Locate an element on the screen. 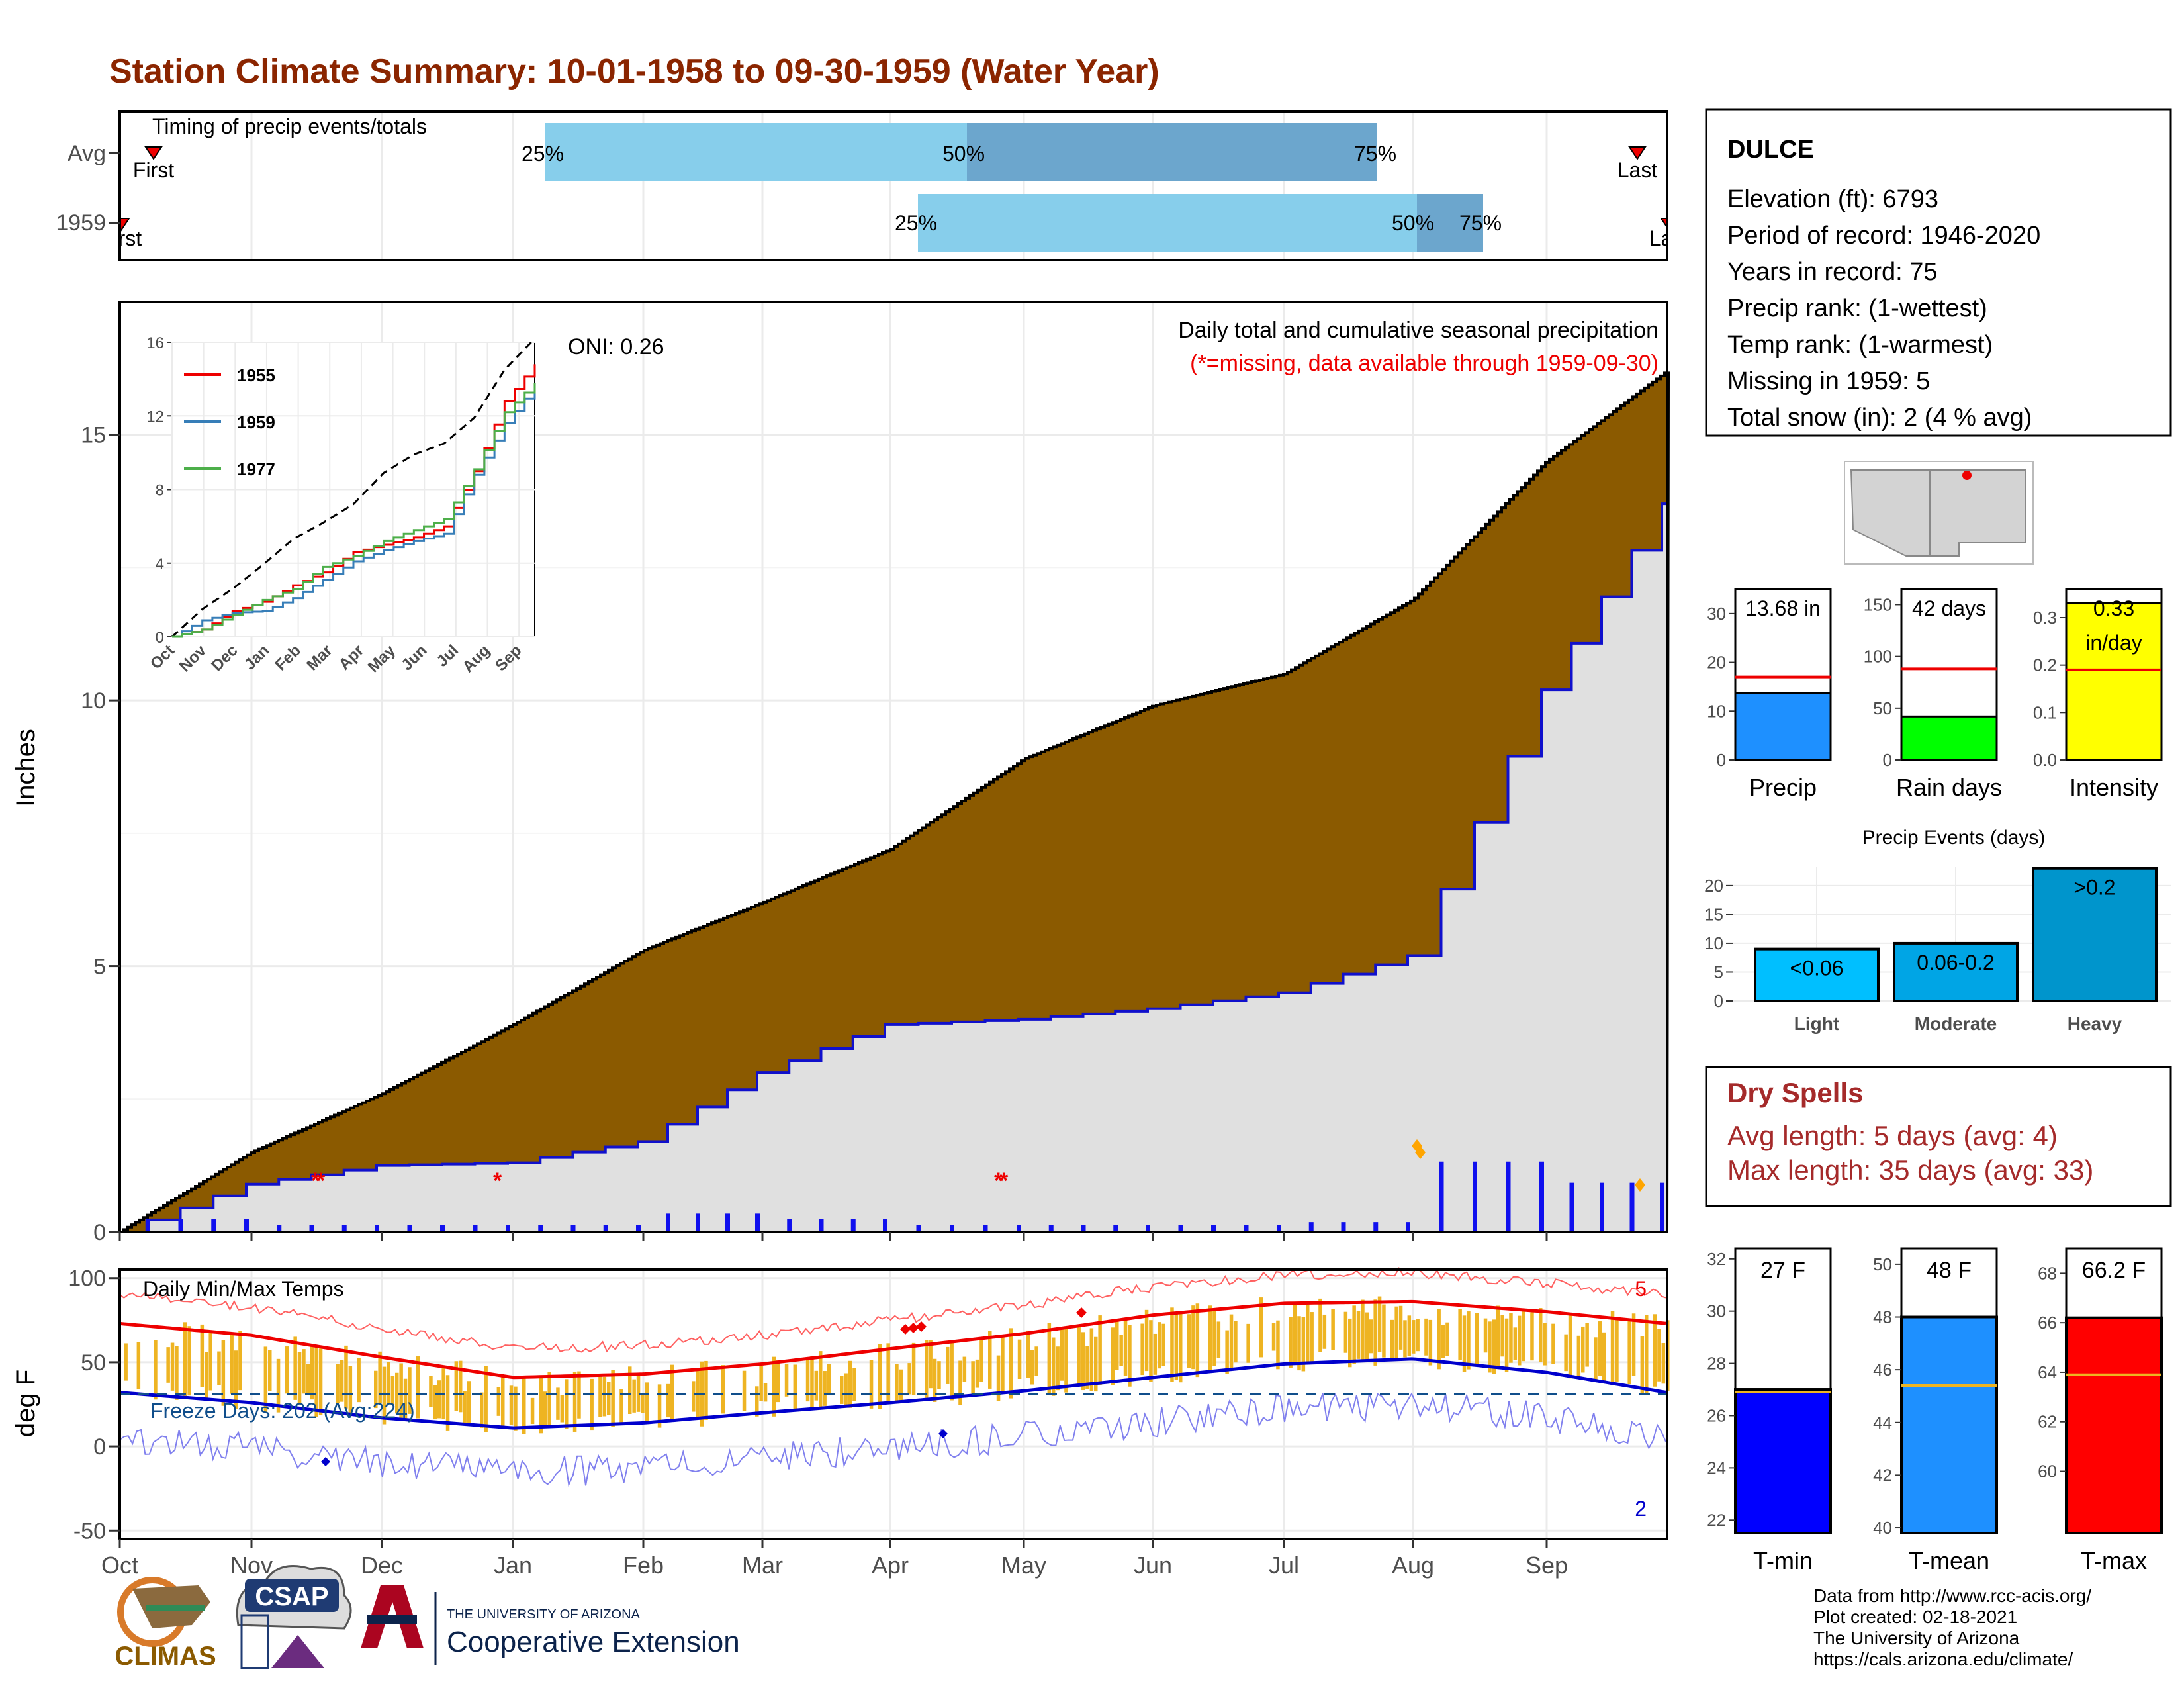 Image resolution: width=2184 pixels, height=1688 pixels. mini-y-label: 150 is located at coordinates (1878, 604).